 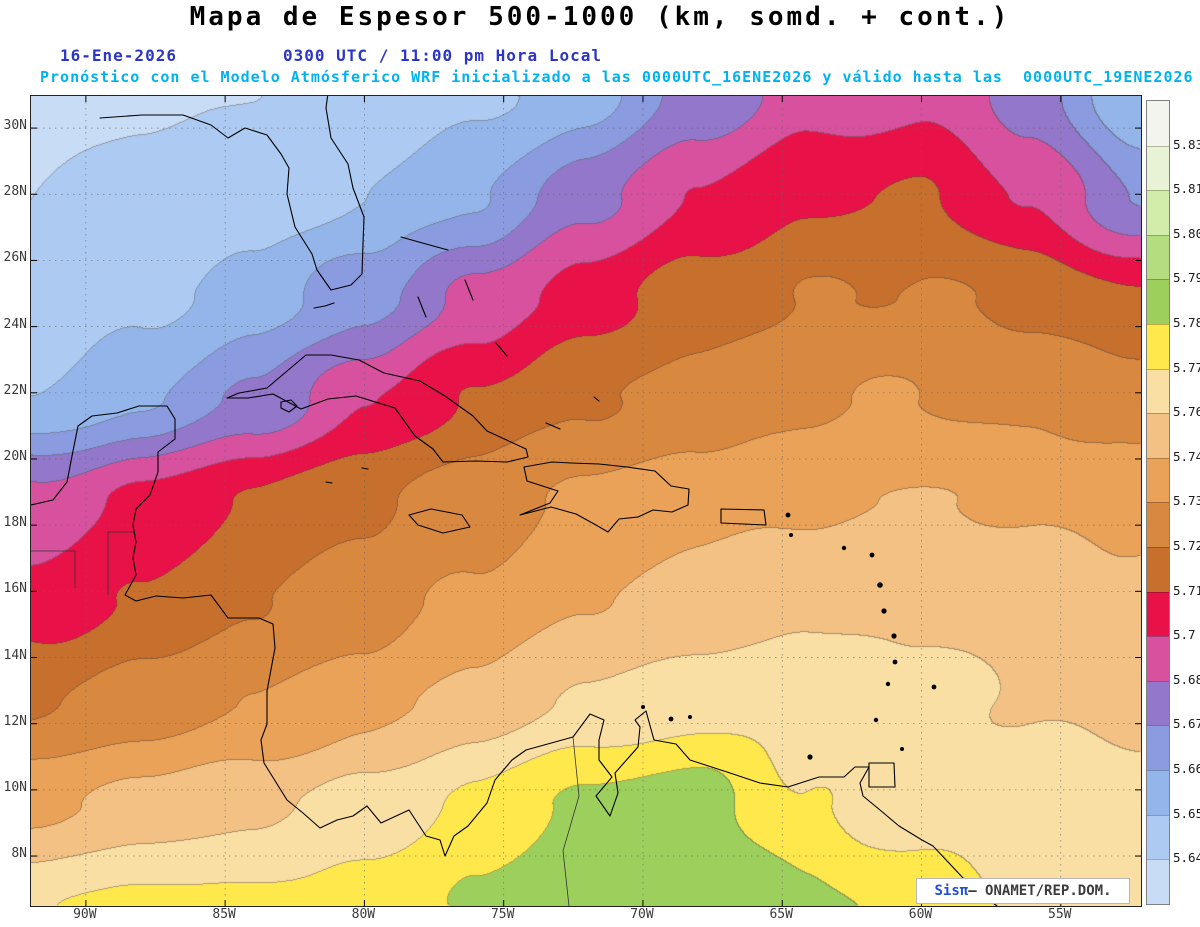 I want to click on coastline-hispaniola, so click(x=604, y=497).